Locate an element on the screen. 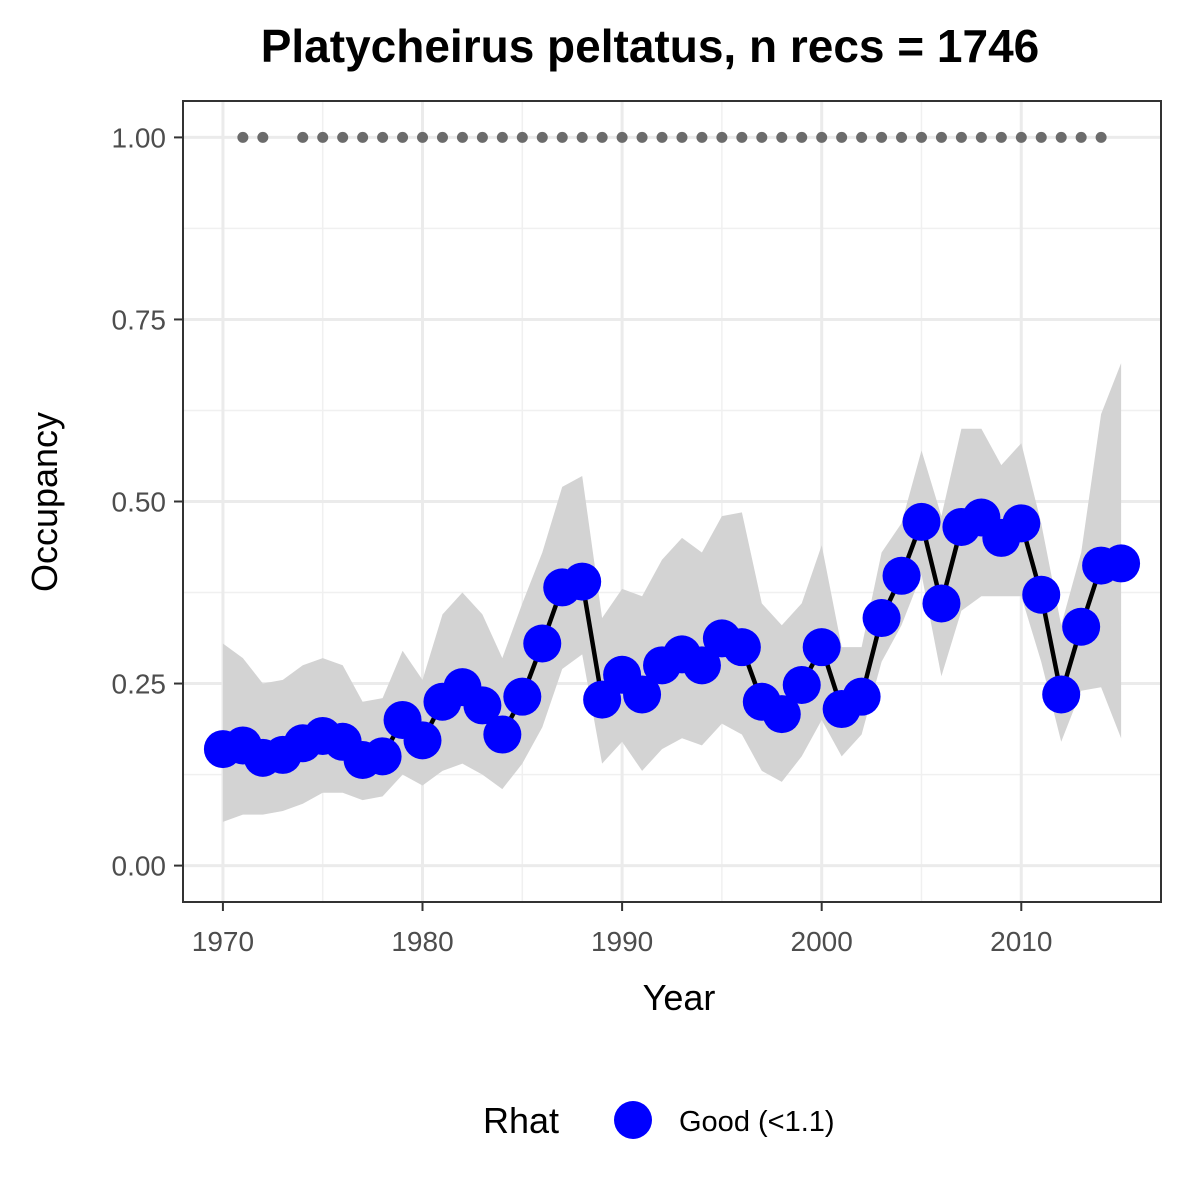 The height and width of the screenshot is (1200, 1200). x-axis-ticks: 1970 1980 1990 2000 2010 is located at coordinates (622, 929).